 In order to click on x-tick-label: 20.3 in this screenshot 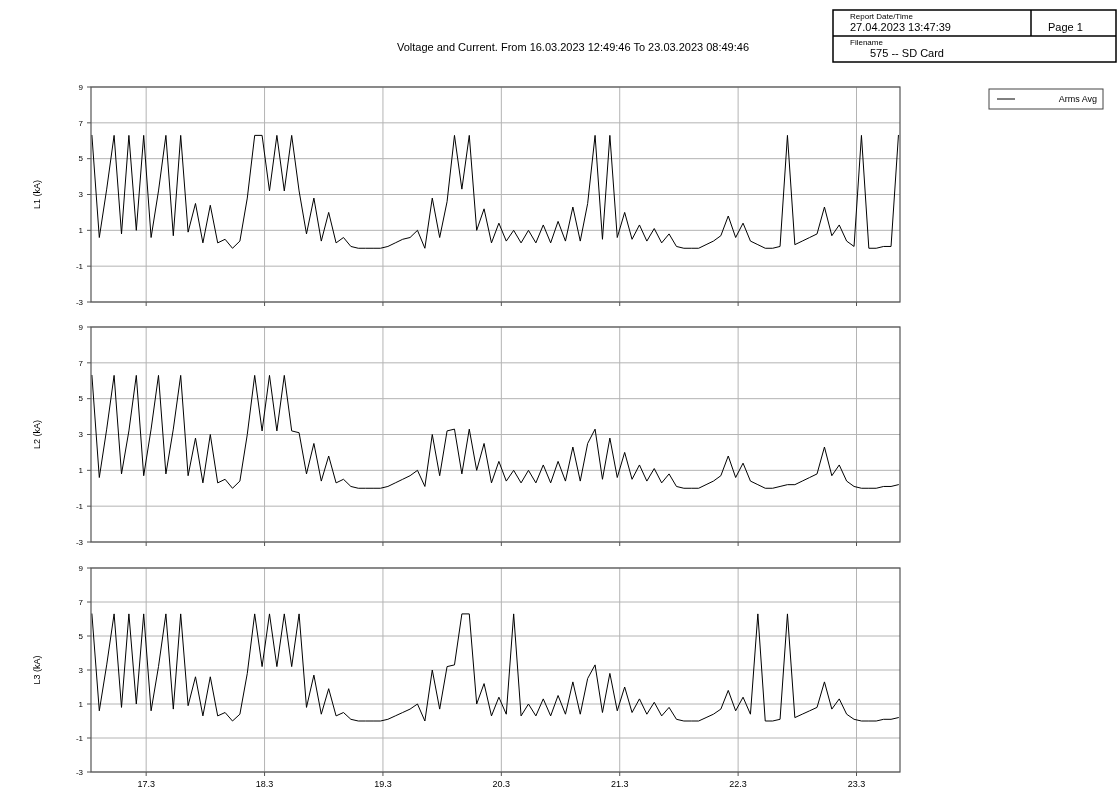, I will do `click(501, 784)`.